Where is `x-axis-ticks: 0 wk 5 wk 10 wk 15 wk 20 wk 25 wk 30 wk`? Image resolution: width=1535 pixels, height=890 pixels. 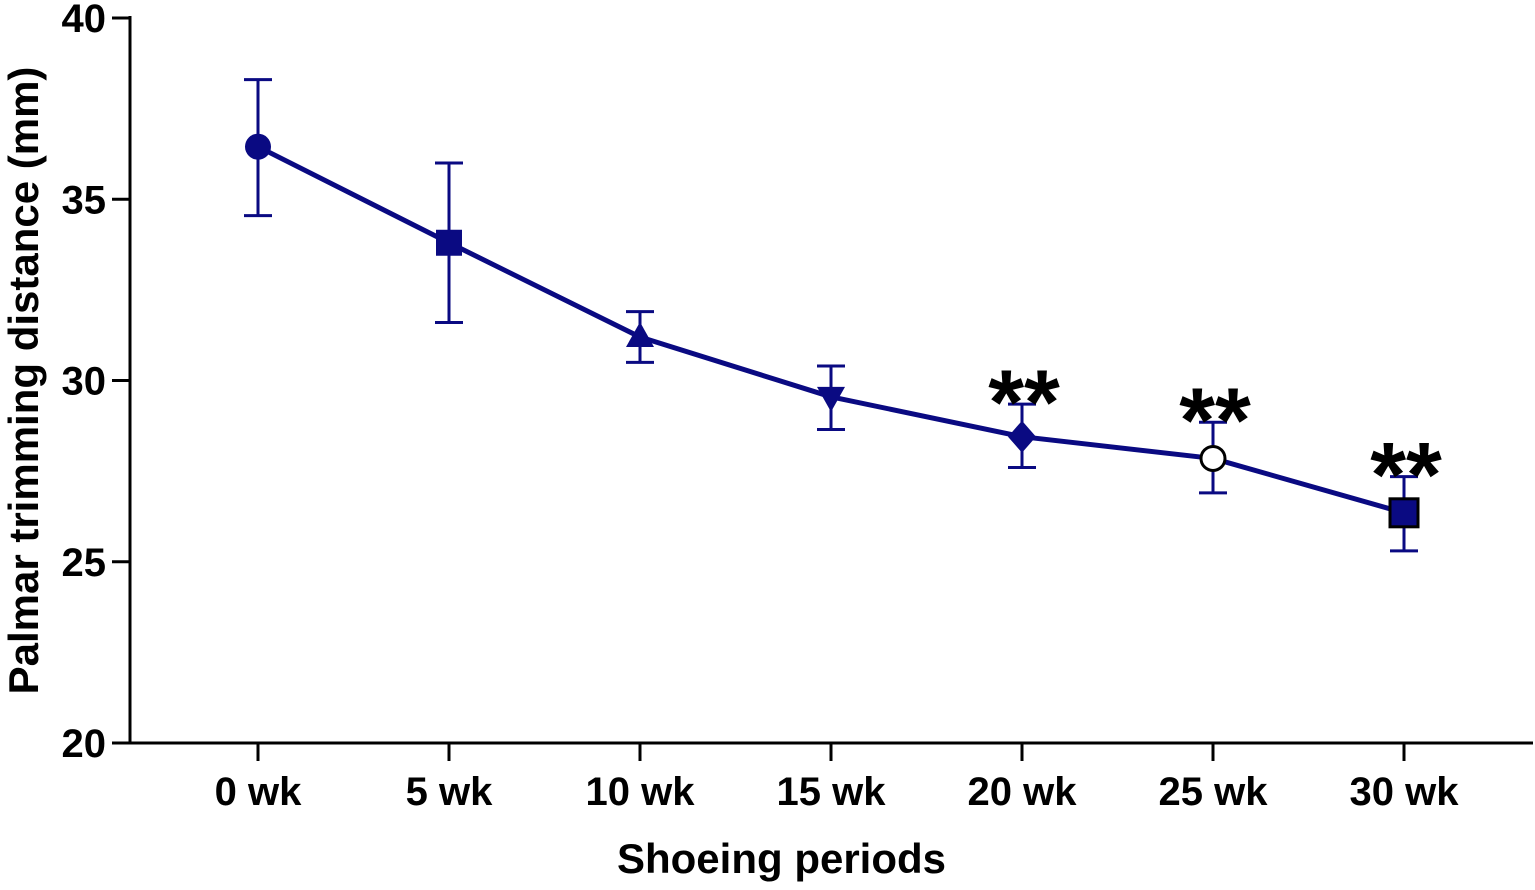
x-axis-ticks: 0 wk 5 wk 10 wk 15 wk 20 wk 25 wk 30 wk is located at coordinates (837, 778).